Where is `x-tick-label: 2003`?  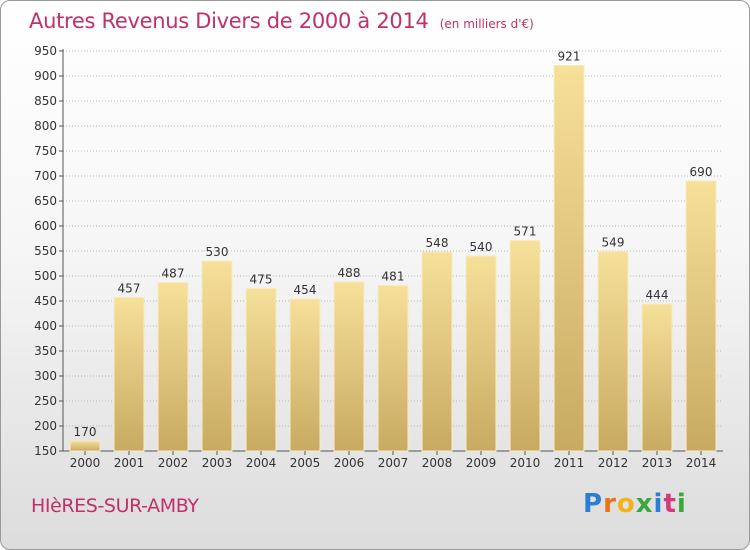 x-tick-label: 2003 is located at coordinates (217, 463).